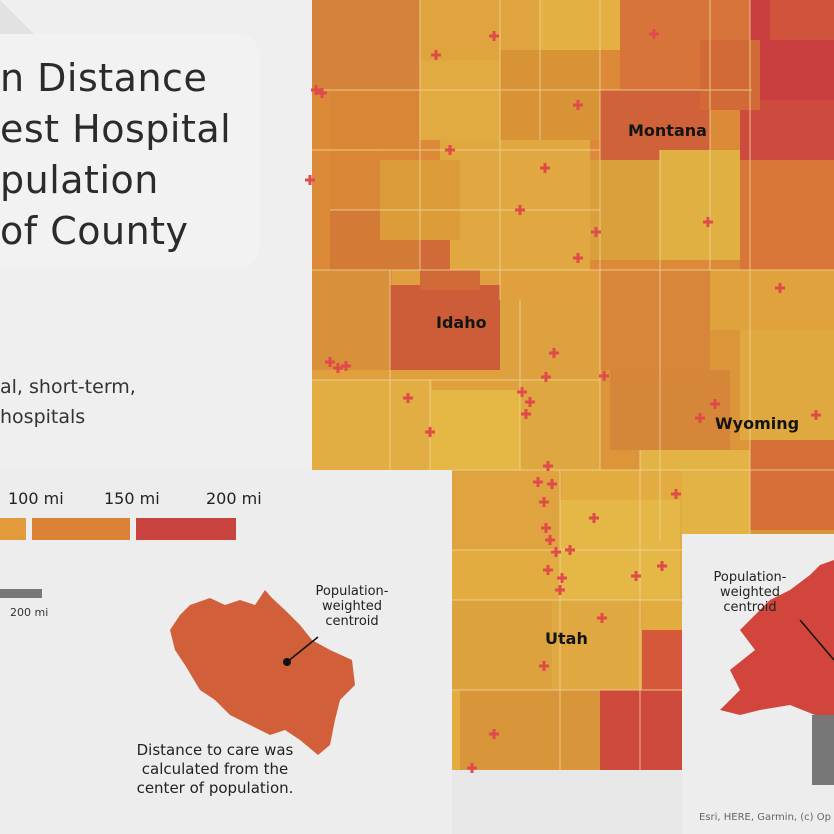 This screenshot has height=834, width=834. Describe the element at coordinates (36, 498) in the screenshot. I see `legend-tick-100: 100 mi` at that location.